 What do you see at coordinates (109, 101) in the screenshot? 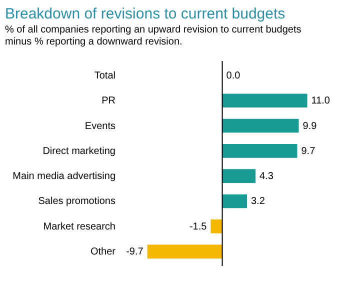
I see `y-tick-label: PR` at bounding box center [109, 101].